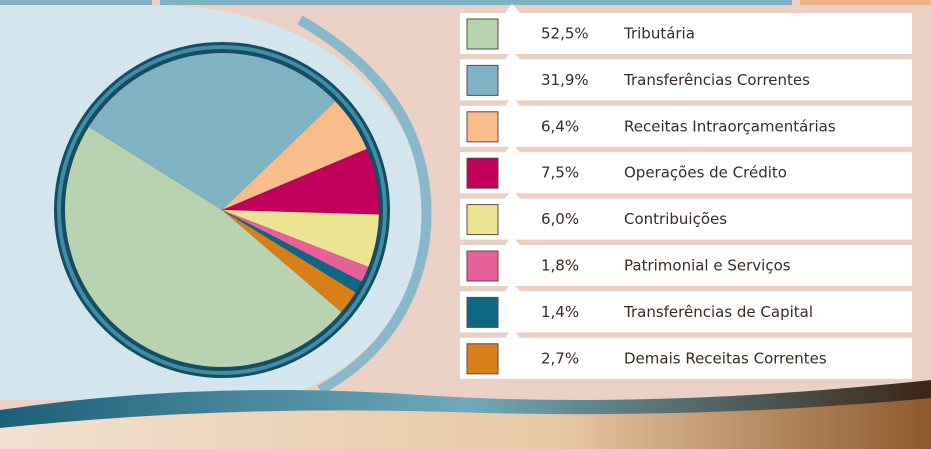  What do you see at coordinates (560, 126) in the screenshot?
I see `legend-value: 6,4%` at bounding box center [560, 126].